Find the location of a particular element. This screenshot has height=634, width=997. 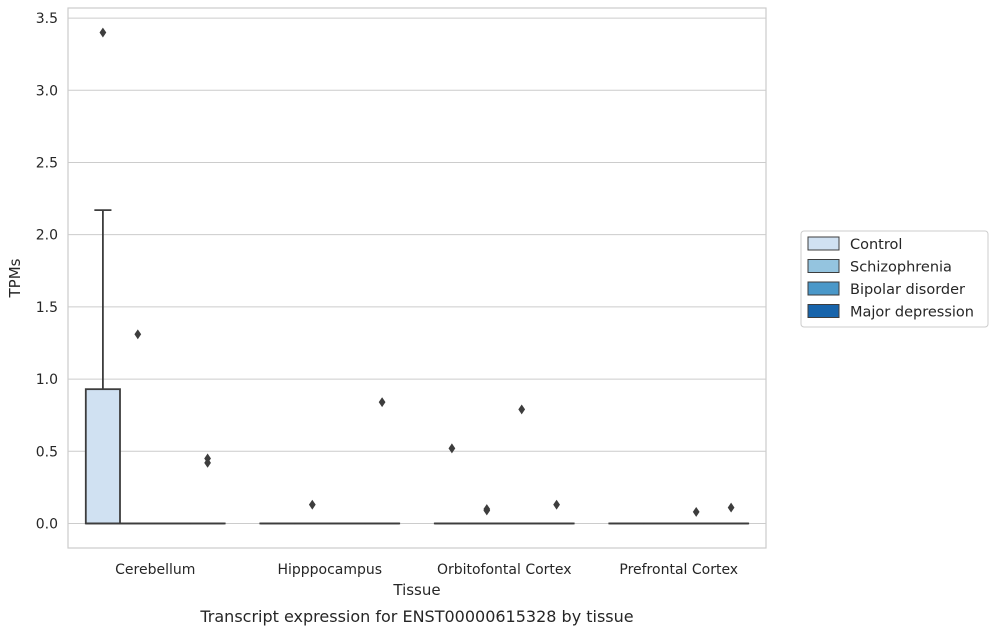

x-tick-label: Hipppocampus is located at coordinates (329, 570).